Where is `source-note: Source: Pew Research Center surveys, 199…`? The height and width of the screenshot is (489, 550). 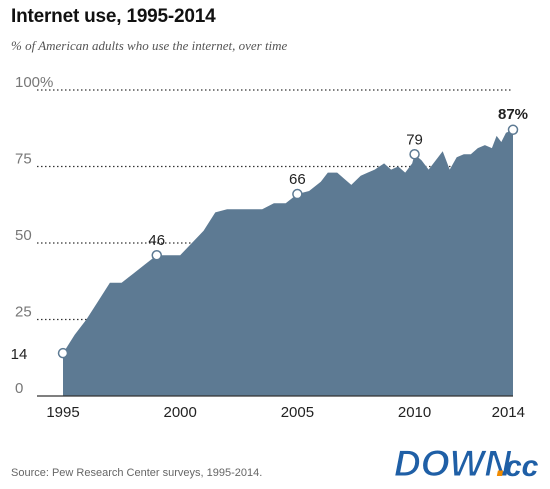 source-note: Source: Pew Research Center surveys, 199… is located at coordinates (137, 473).